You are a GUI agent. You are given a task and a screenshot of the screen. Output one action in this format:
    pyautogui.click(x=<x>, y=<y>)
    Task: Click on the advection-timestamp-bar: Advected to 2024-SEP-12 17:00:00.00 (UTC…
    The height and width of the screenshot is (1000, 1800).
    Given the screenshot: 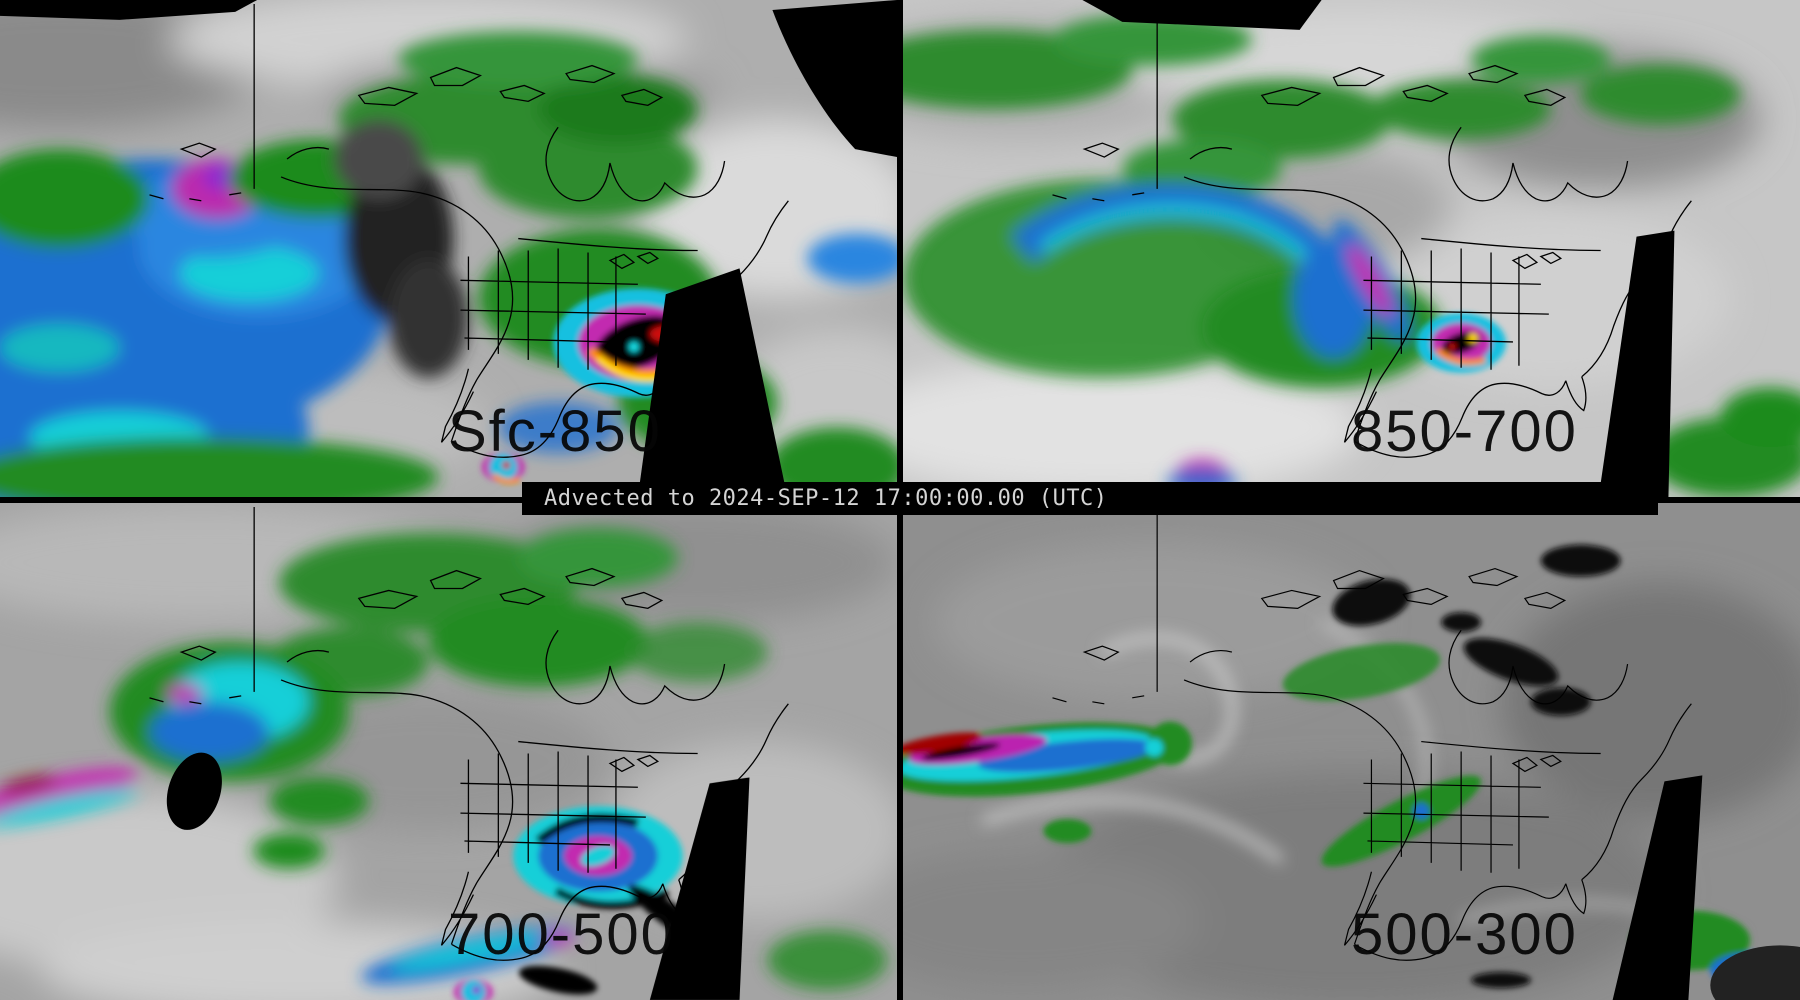 What is the action you would take?
    pyautogui.click(x=1090, y=498)
    